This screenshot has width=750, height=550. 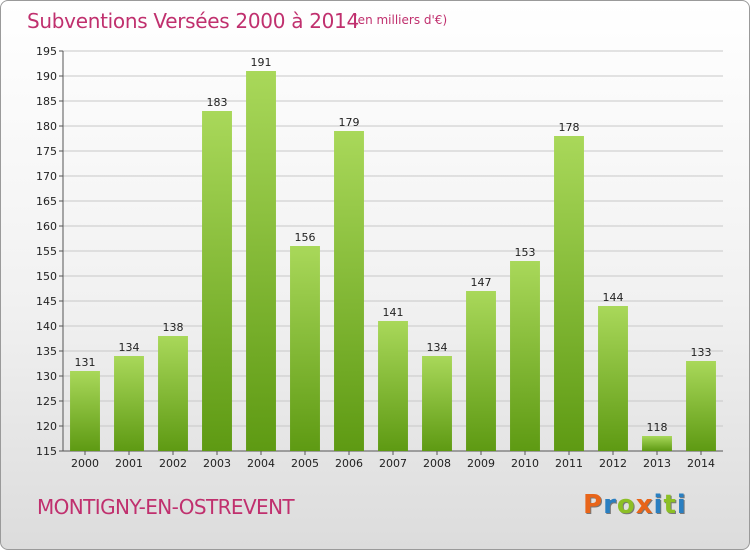 What do you see at coordinates (261, 62) in the screenshot?
I see `bar-value-label: 191` at bounding box center [261, 62].